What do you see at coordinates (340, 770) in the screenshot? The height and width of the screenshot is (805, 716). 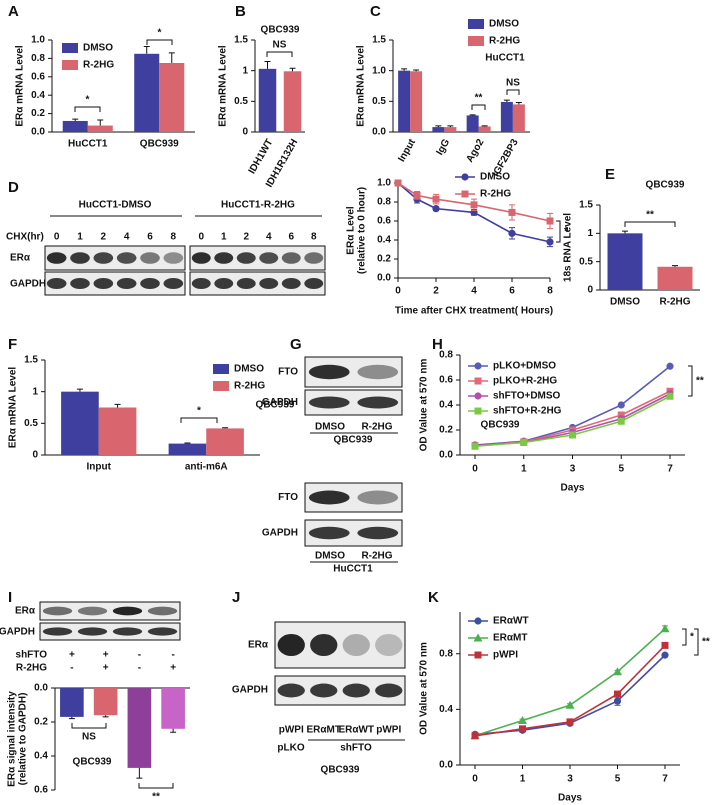 I see `cell-label: QBC939` at bounding box center [340, 770].